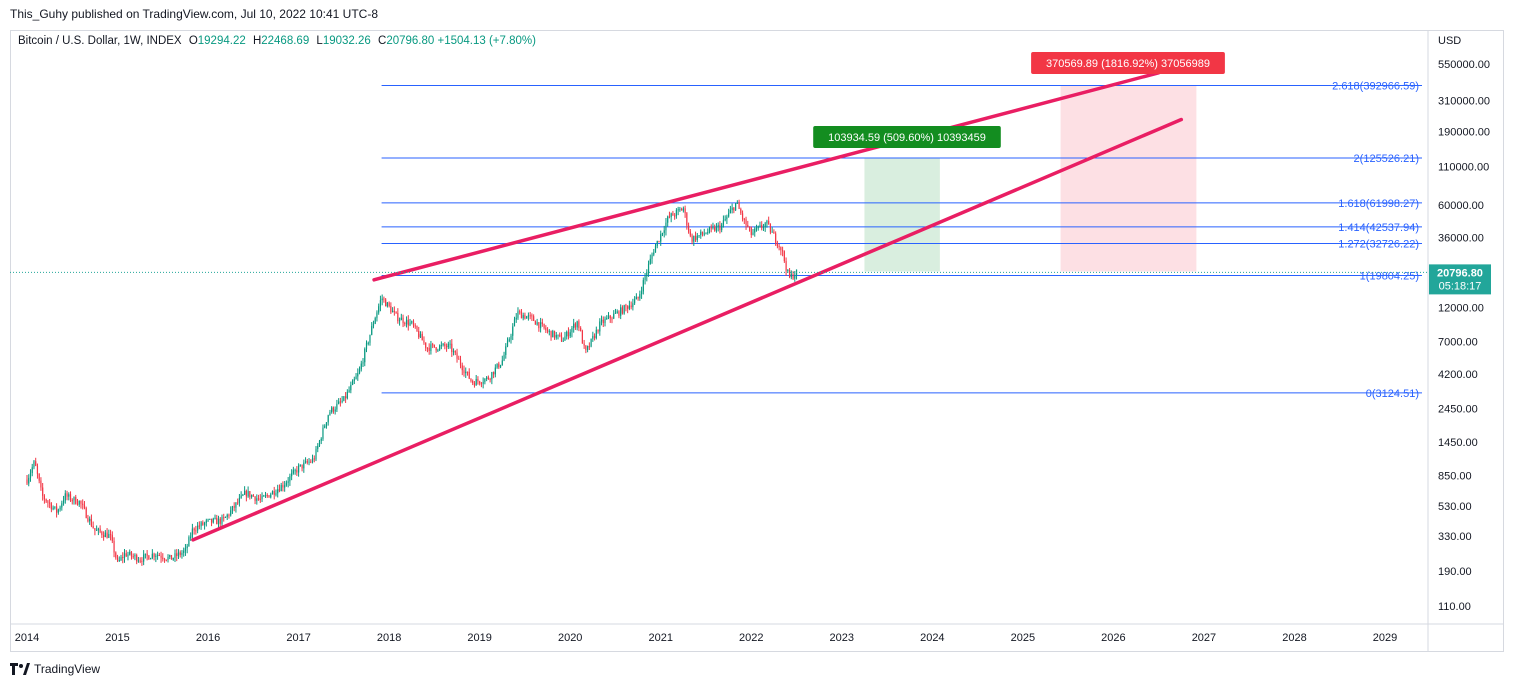  What do you see at coordinates (570, 638) in the screenshot?
I see `time-tick-2020: 2020` at bounding box center [570, 638].